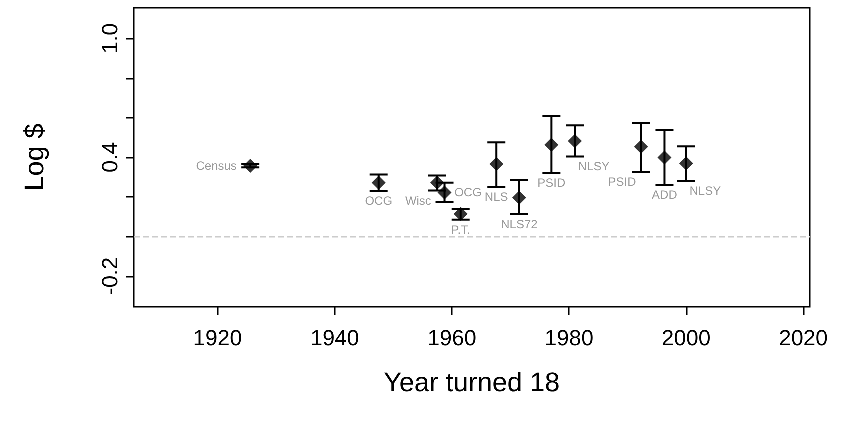  Describe the element at coordinates (496, 197) in the screenshot. I see `annotation: NLS` at that location.